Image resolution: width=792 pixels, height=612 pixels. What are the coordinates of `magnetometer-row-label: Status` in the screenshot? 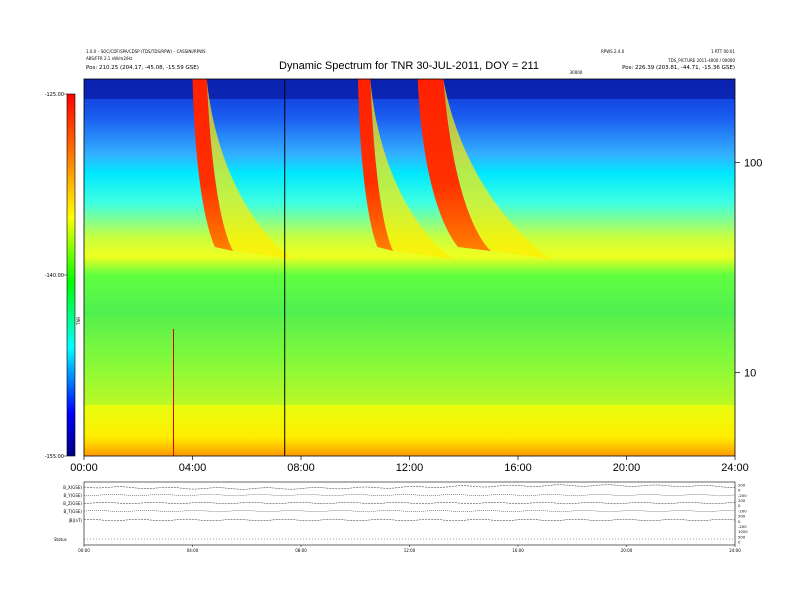 It's located at (60, 539).